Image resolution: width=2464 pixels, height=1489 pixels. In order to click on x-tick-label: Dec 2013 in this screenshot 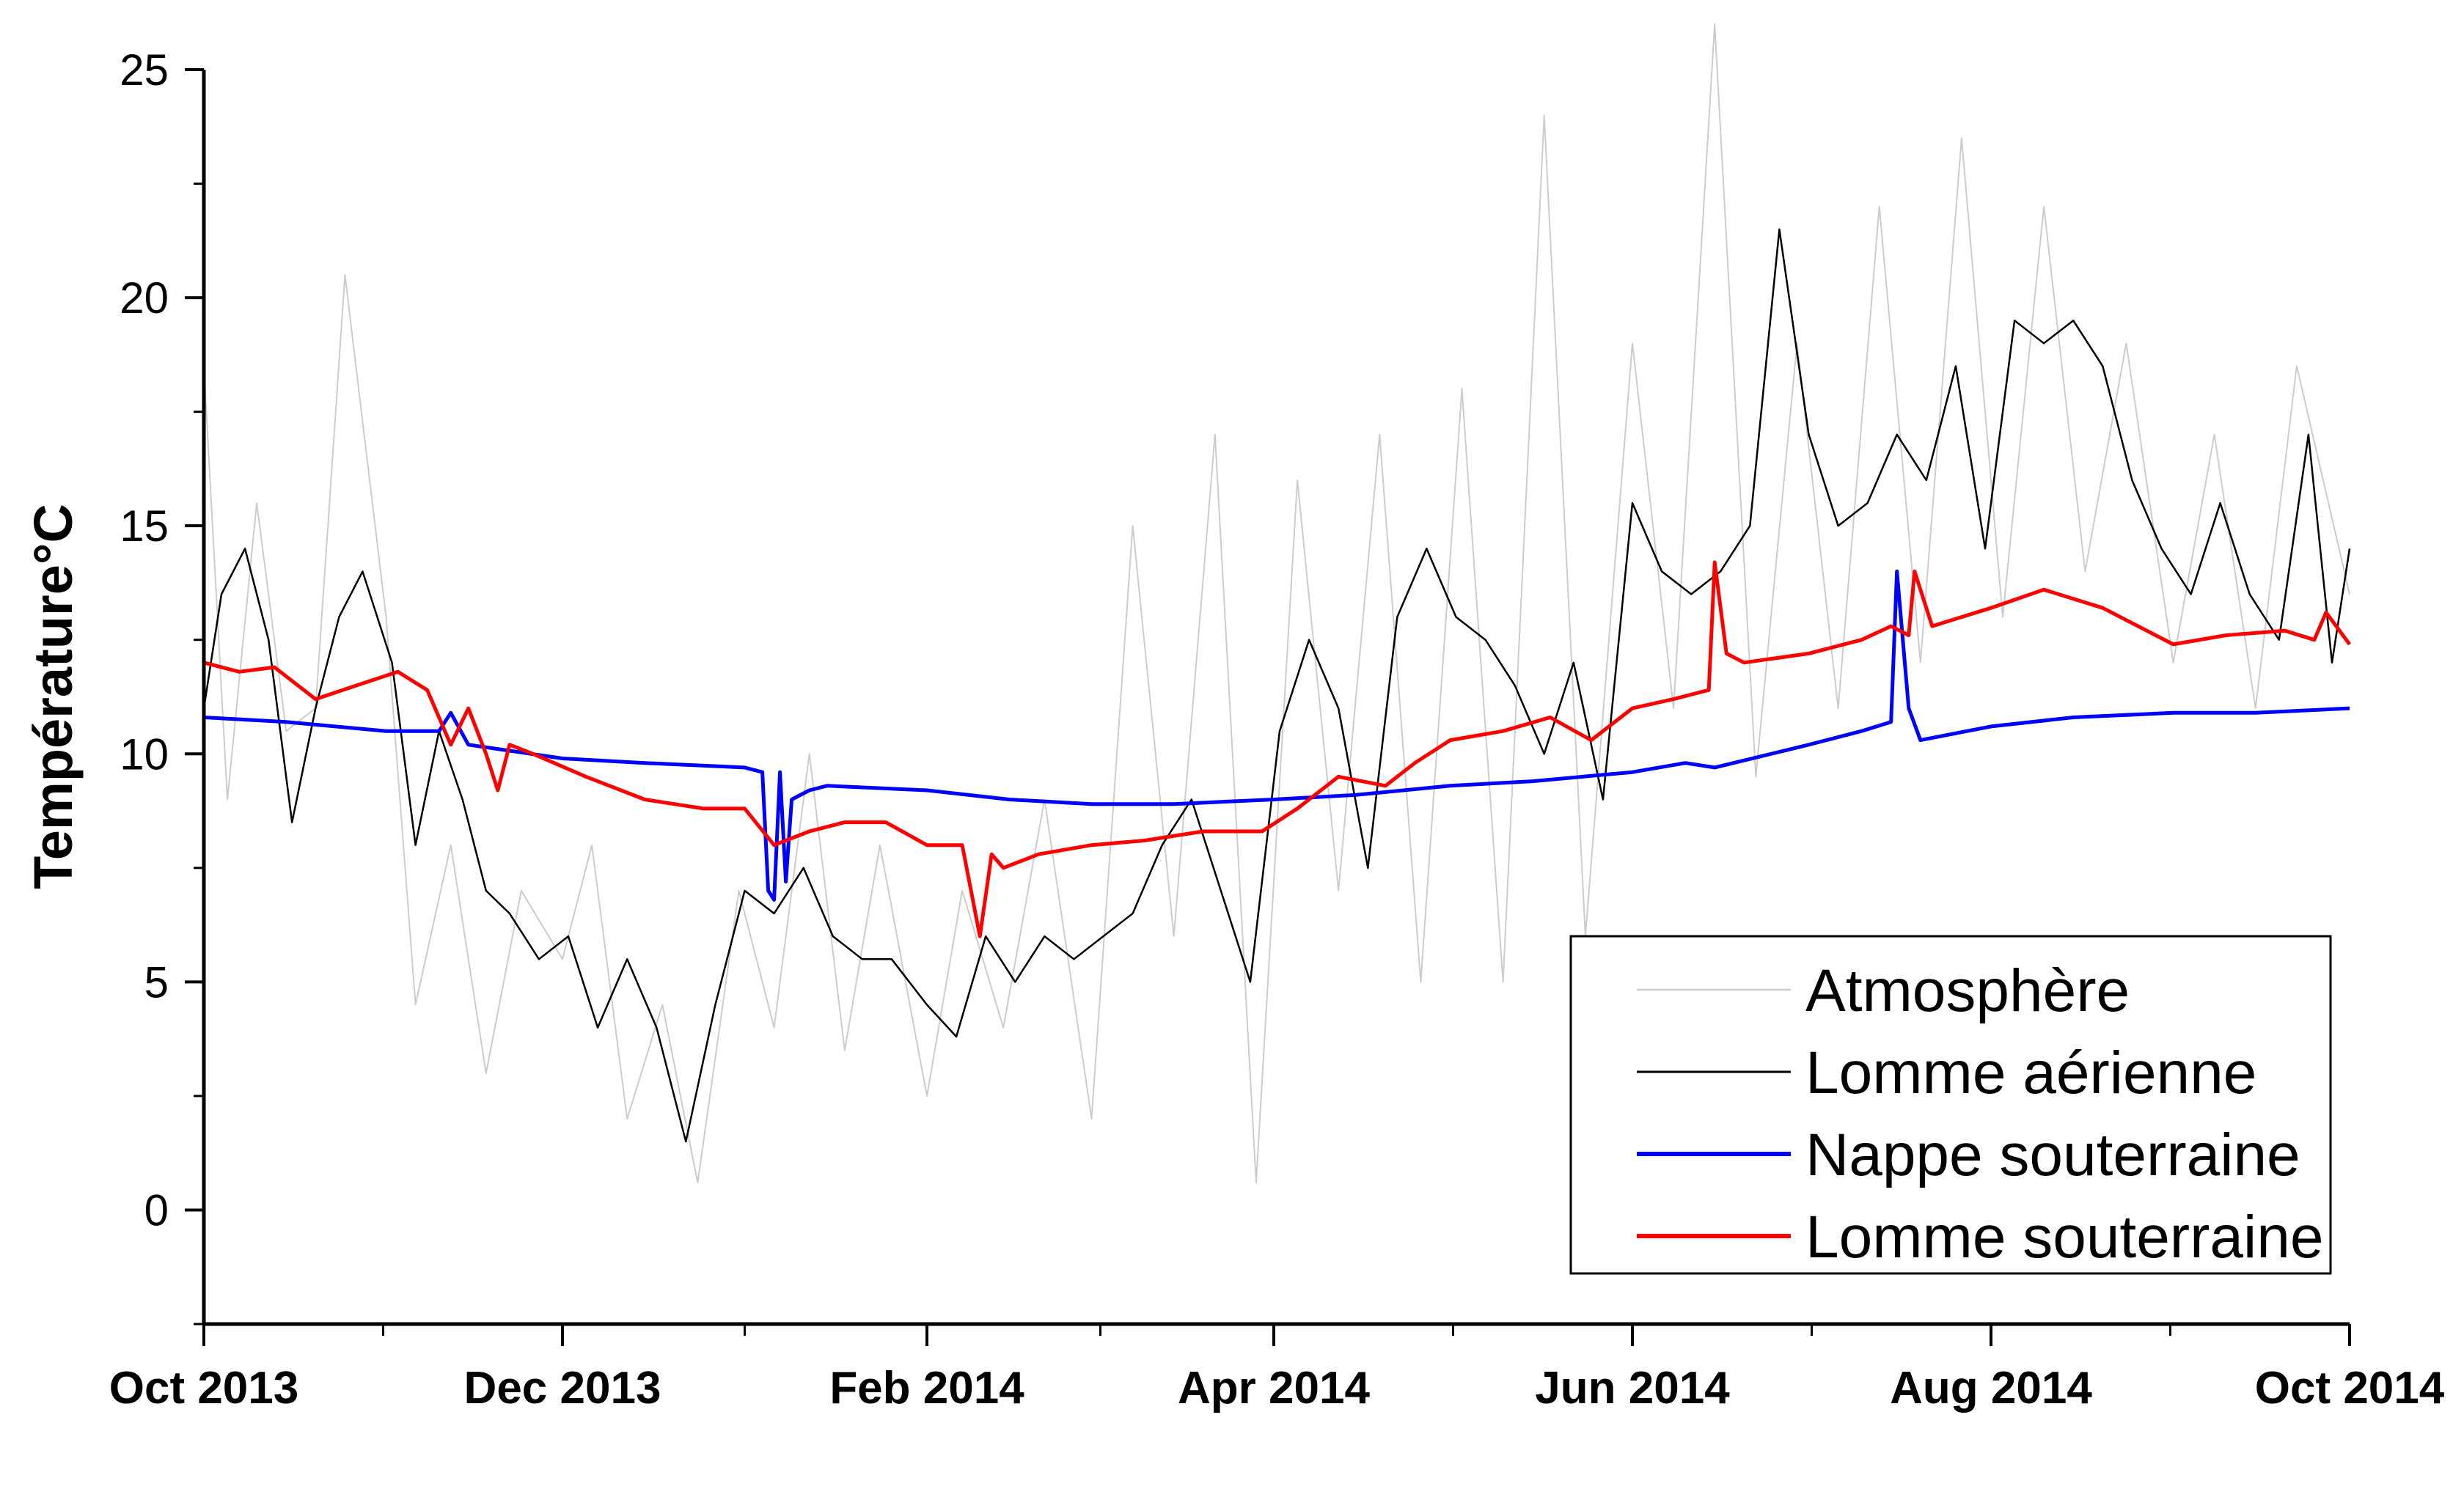, I will do `click(562, 1388)`.